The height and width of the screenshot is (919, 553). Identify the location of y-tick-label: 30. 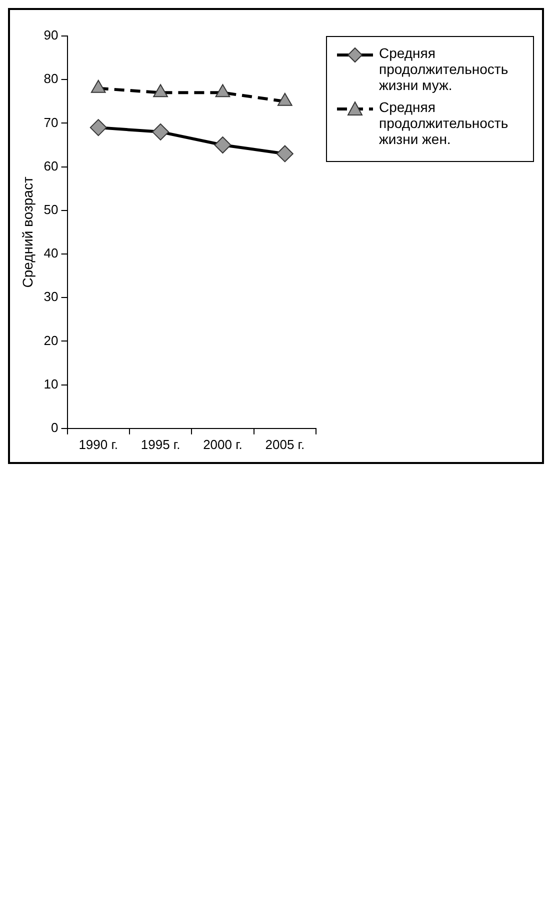
(51, 296).